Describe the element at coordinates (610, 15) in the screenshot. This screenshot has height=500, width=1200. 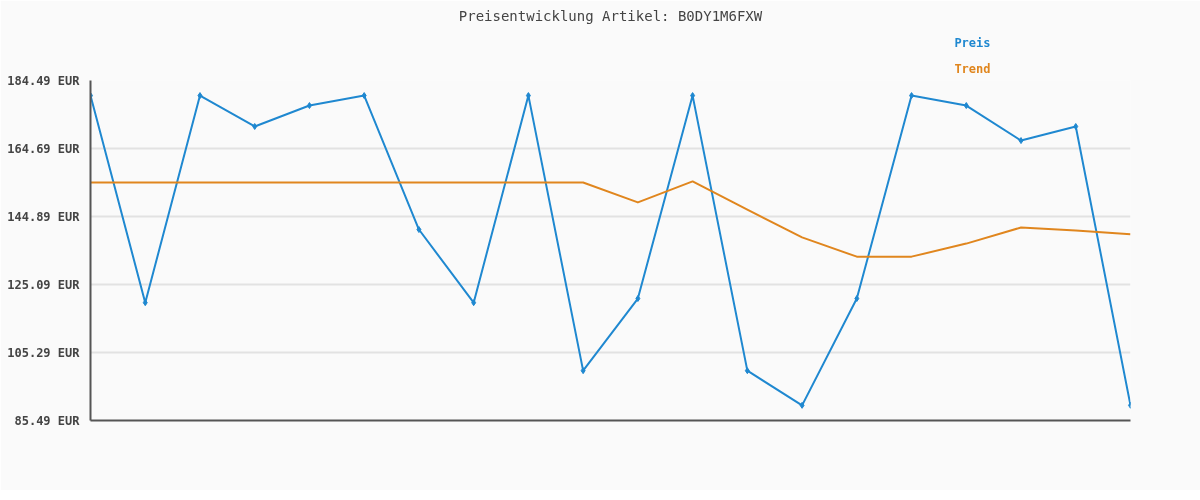
I see `chart-title: Preisentwicklung Artikel: B0DY1M6FXW` at that location.